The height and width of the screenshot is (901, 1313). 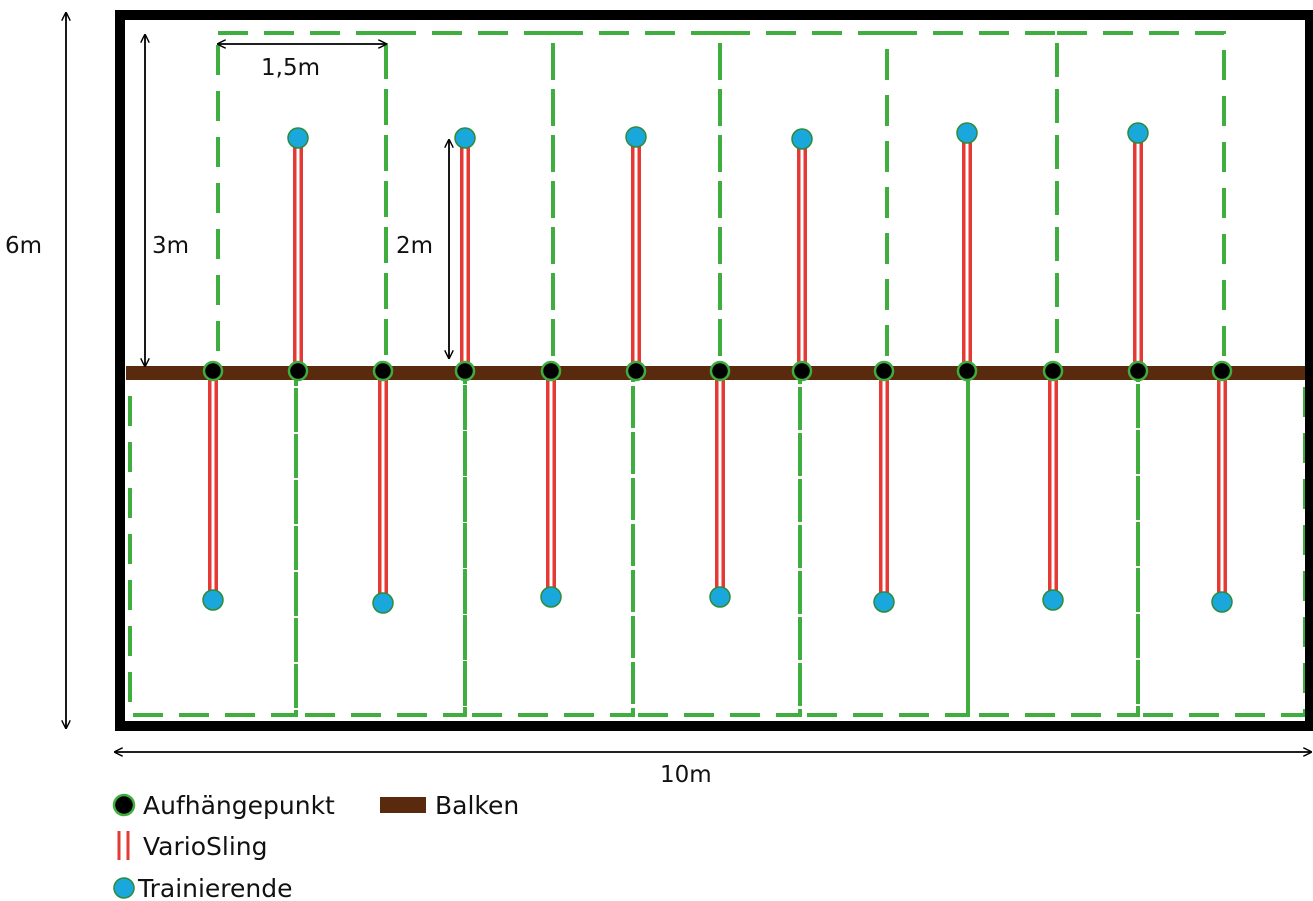 What do you see at coordinates (290, 68) in the screenshot?
I see `section-width-label: 1,5m` at bounding box center [290, 68].